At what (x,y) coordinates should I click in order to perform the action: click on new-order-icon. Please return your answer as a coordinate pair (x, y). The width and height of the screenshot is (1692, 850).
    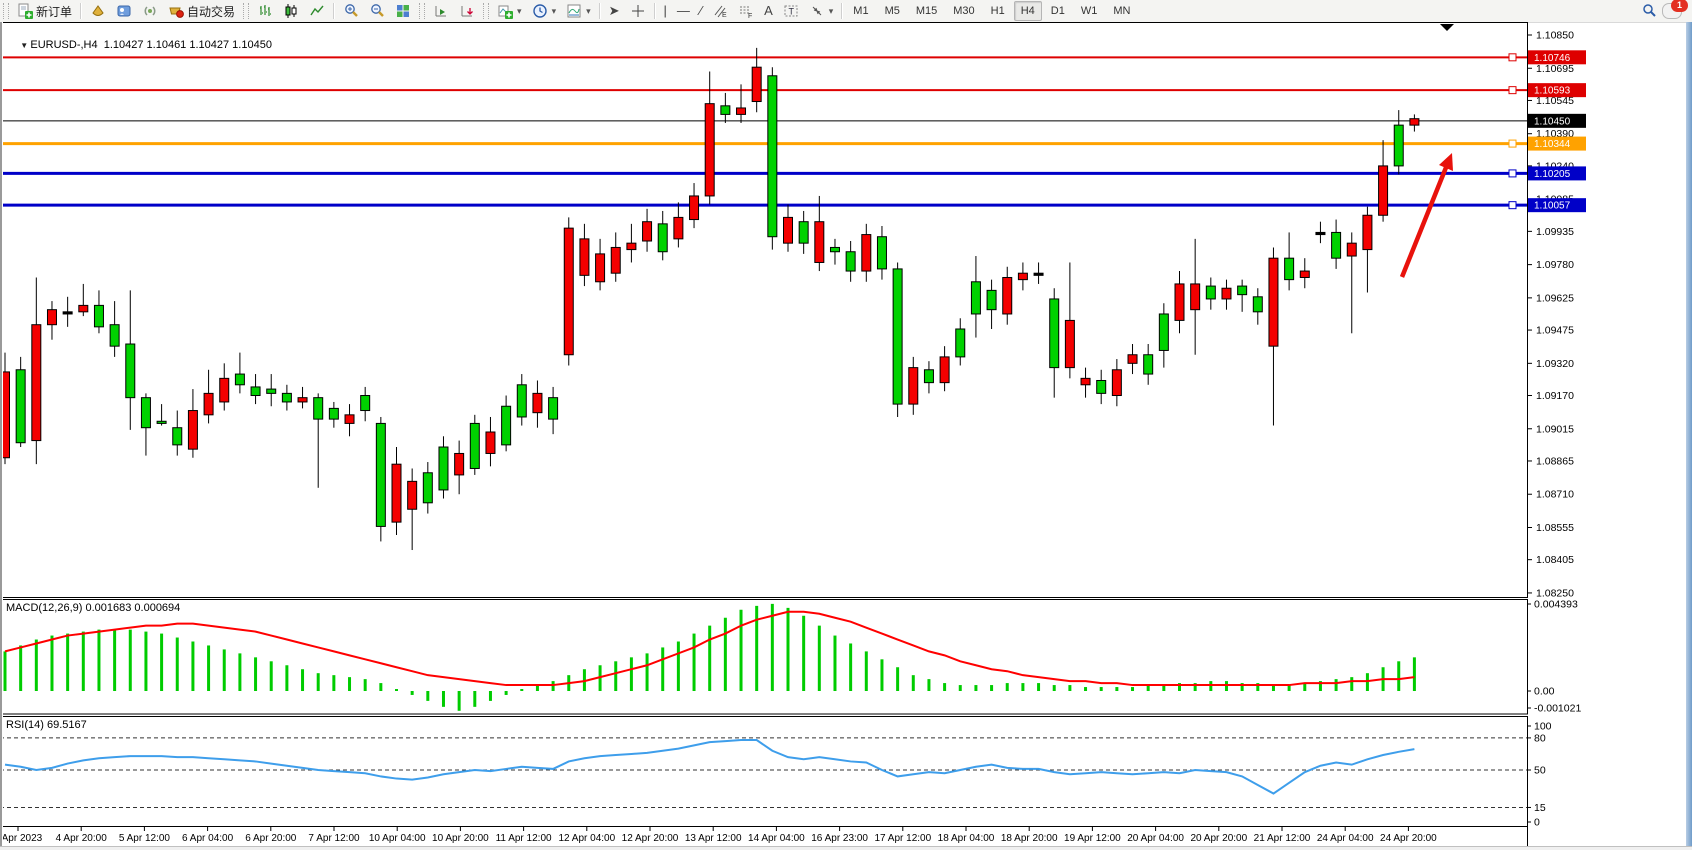
    Looking at the image, I should click on (25, 11).